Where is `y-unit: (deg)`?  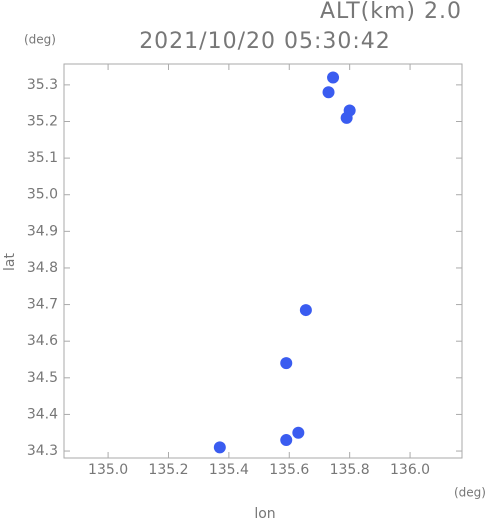
y-unit: (deg) is located at coordinates (40, 40).